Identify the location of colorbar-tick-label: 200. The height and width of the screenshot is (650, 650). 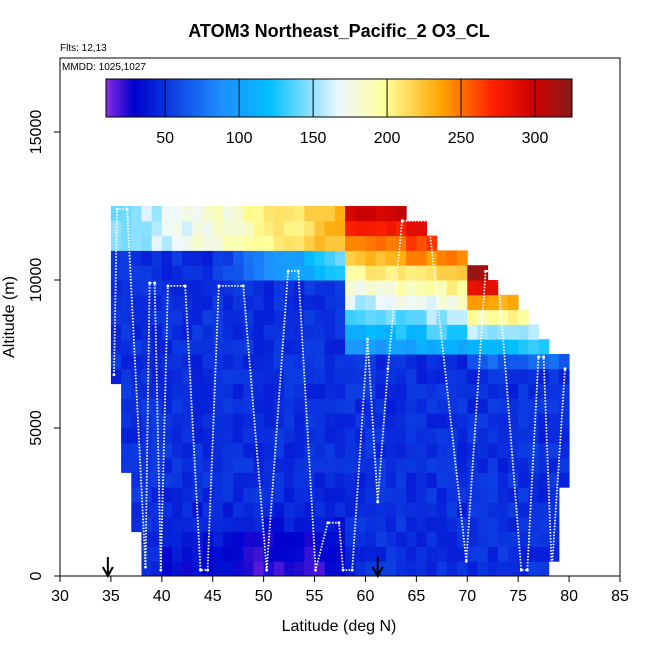
(387, 138).